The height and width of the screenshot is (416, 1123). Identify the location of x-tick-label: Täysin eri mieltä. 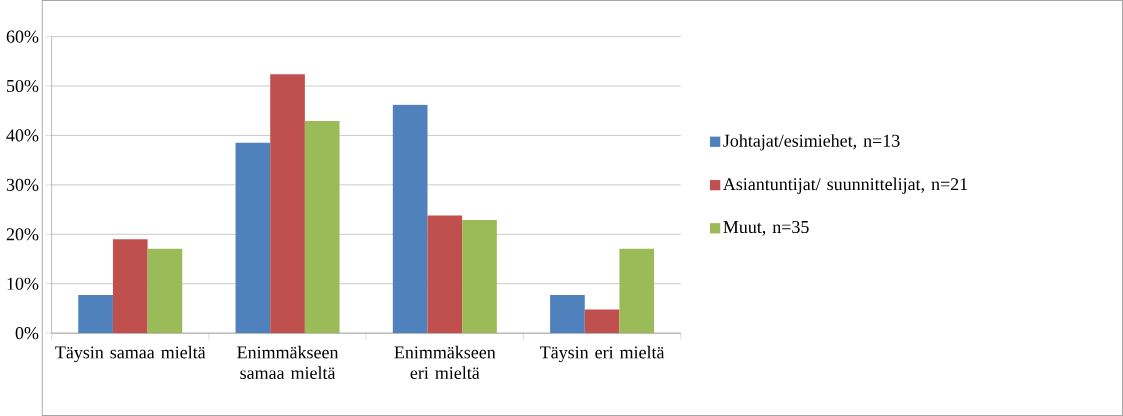
(602, 354).